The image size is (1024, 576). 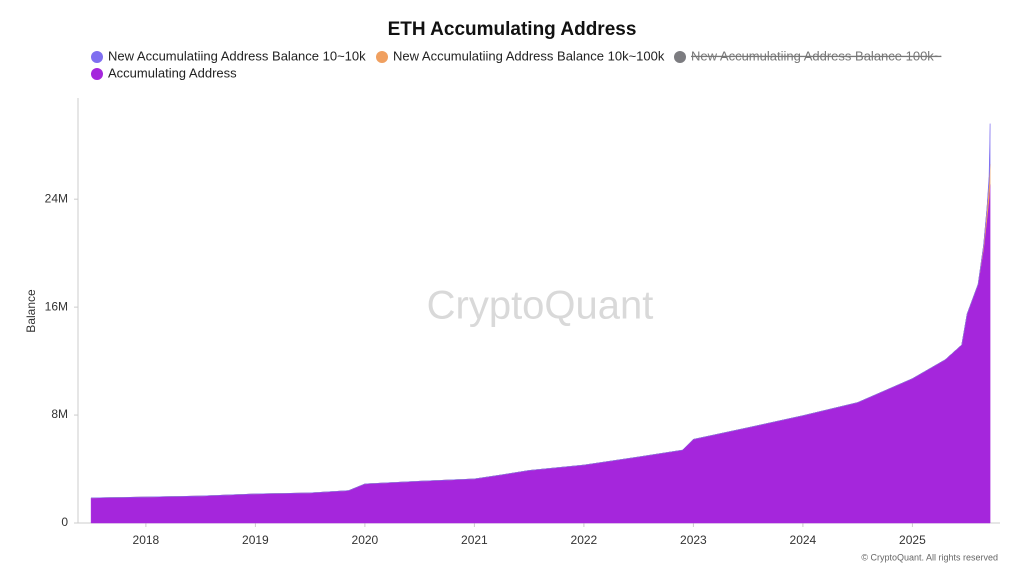 What do you see at coordinates (584, 540) in the screenshot?
I see `x-tick-label: 2022` at bounding box center [584, 540].